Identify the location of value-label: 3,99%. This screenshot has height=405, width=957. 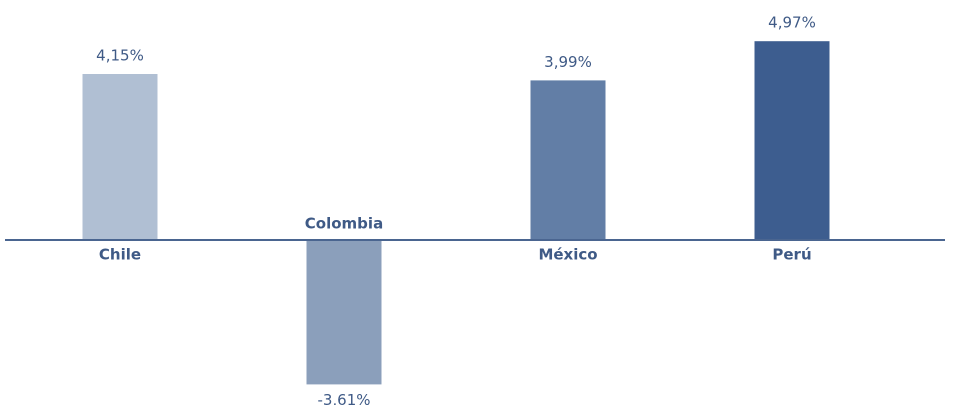
(568, 62).